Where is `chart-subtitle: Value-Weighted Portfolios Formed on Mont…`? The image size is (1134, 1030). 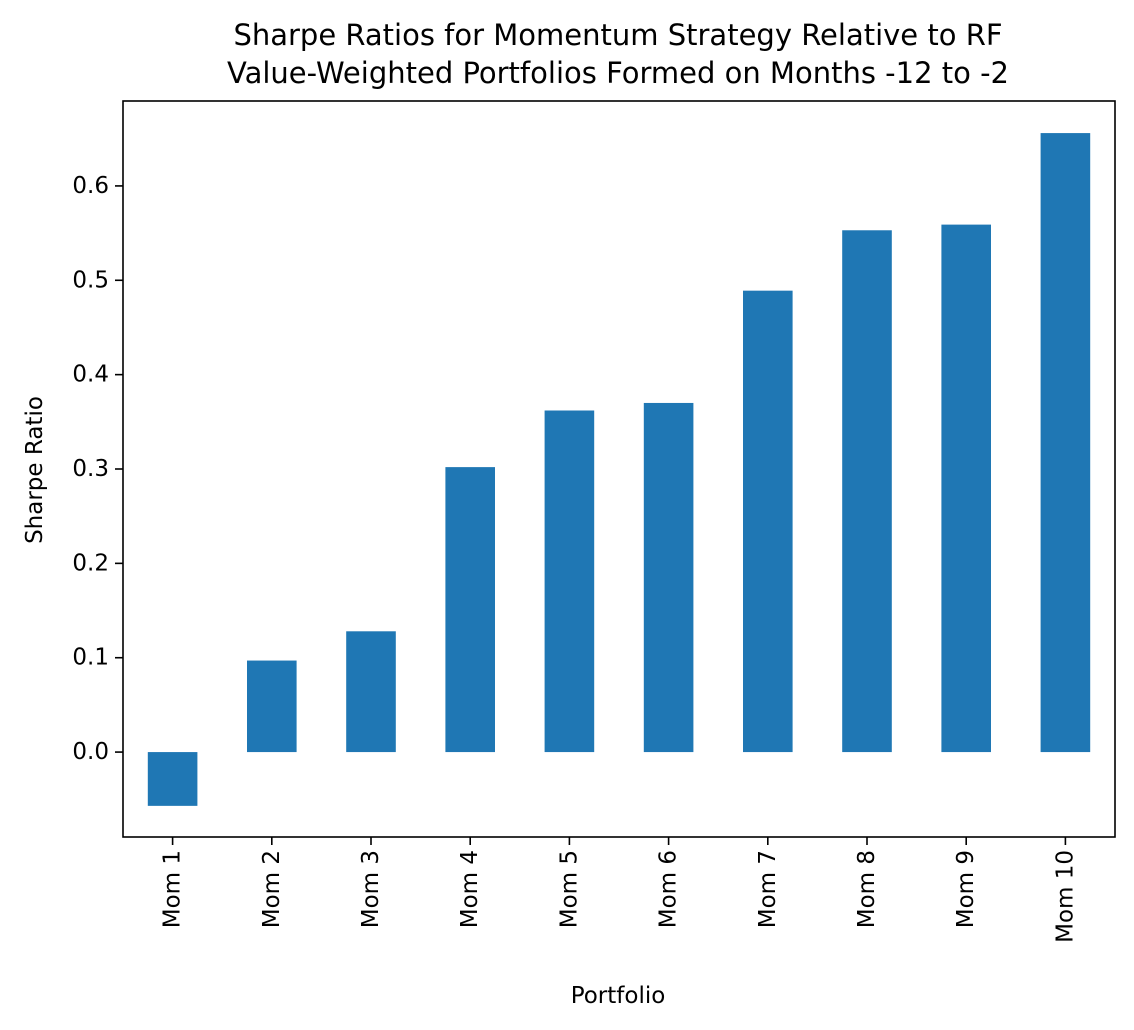 chart-subtitle: Value-Weighted Portfolios Formed on Mont… is located at coordinates (618, 73).